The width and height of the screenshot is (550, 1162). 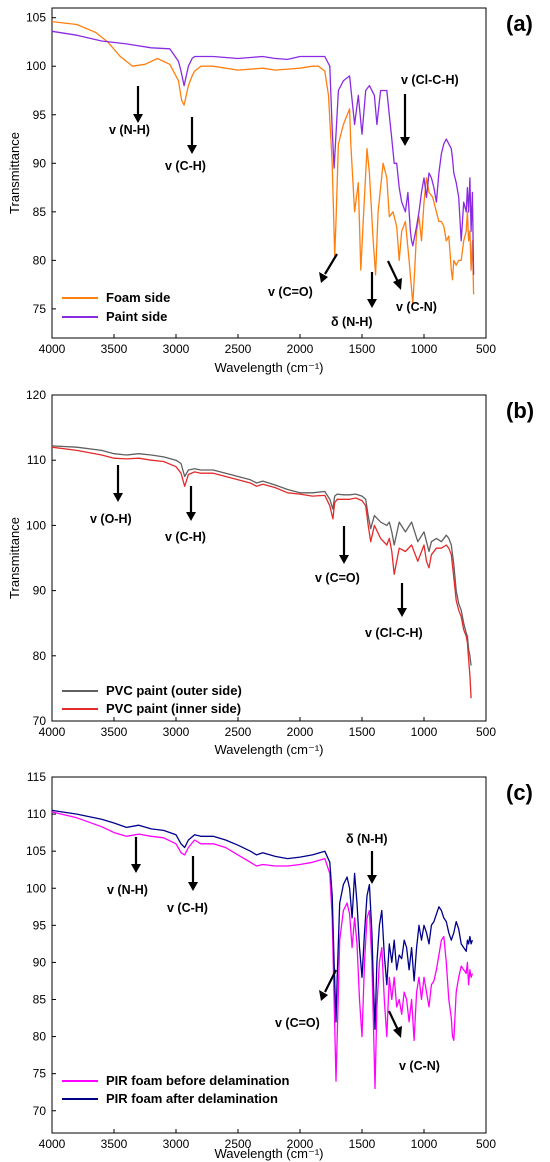 I want to click on legend-label-foam-side: Foam side, so click(x=138, y=297).